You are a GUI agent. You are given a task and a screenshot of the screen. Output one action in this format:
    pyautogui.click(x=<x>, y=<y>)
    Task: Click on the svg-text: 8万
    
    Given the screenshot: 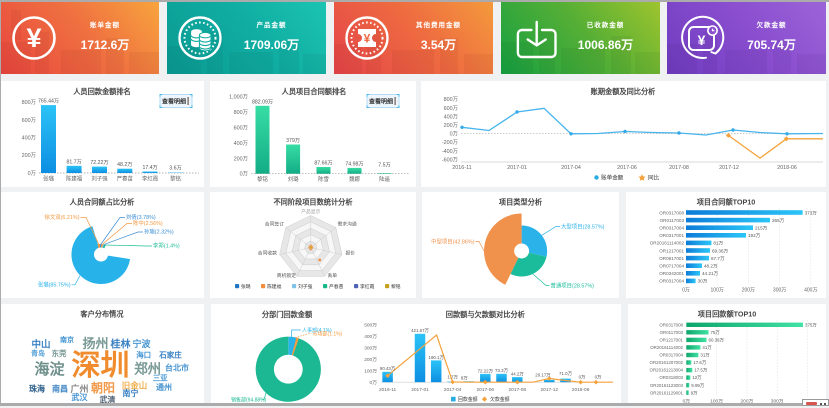 What is the action you would take?
    pyautogui.click(x=464, y=379)
    